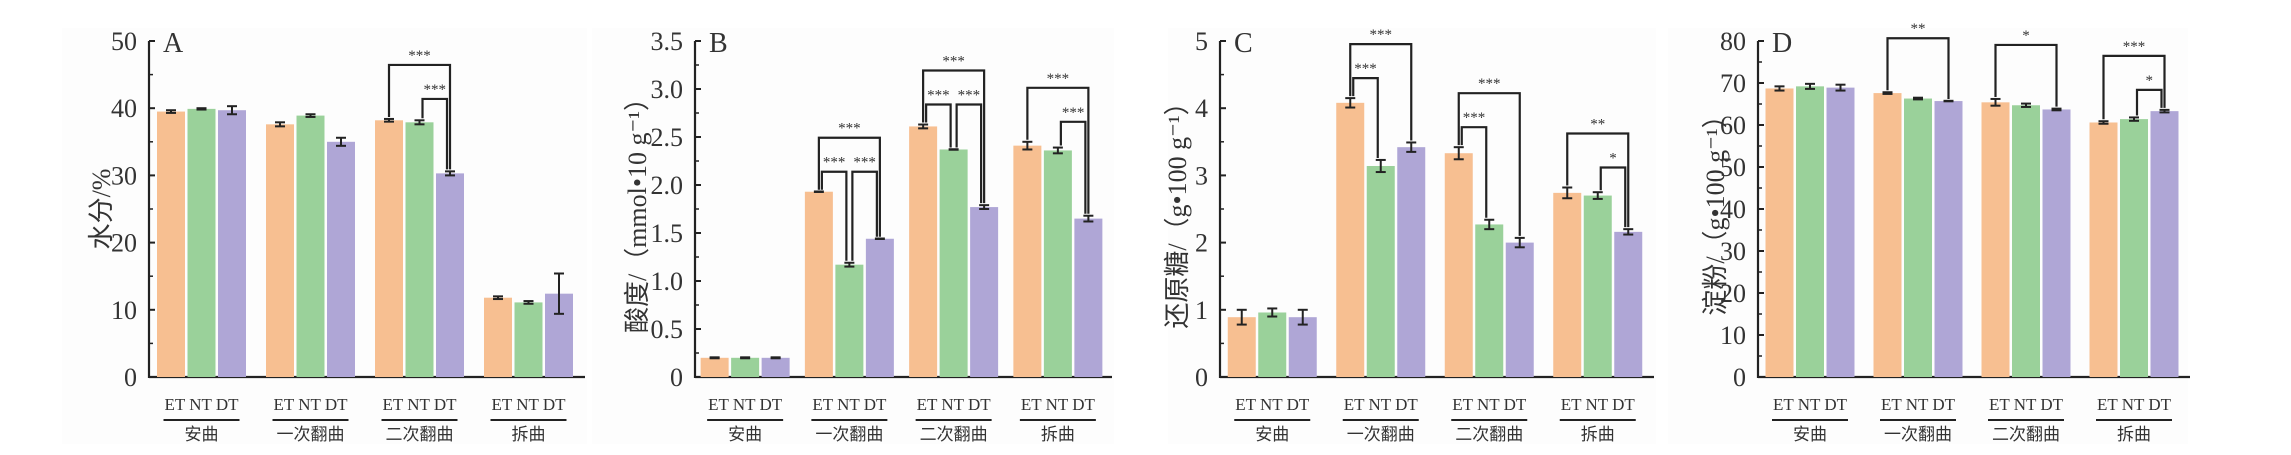 Image resolution: width=2291 pixels, height=455 pixels. I want to click on y-tick-label: 3.0, so click(667, 89).